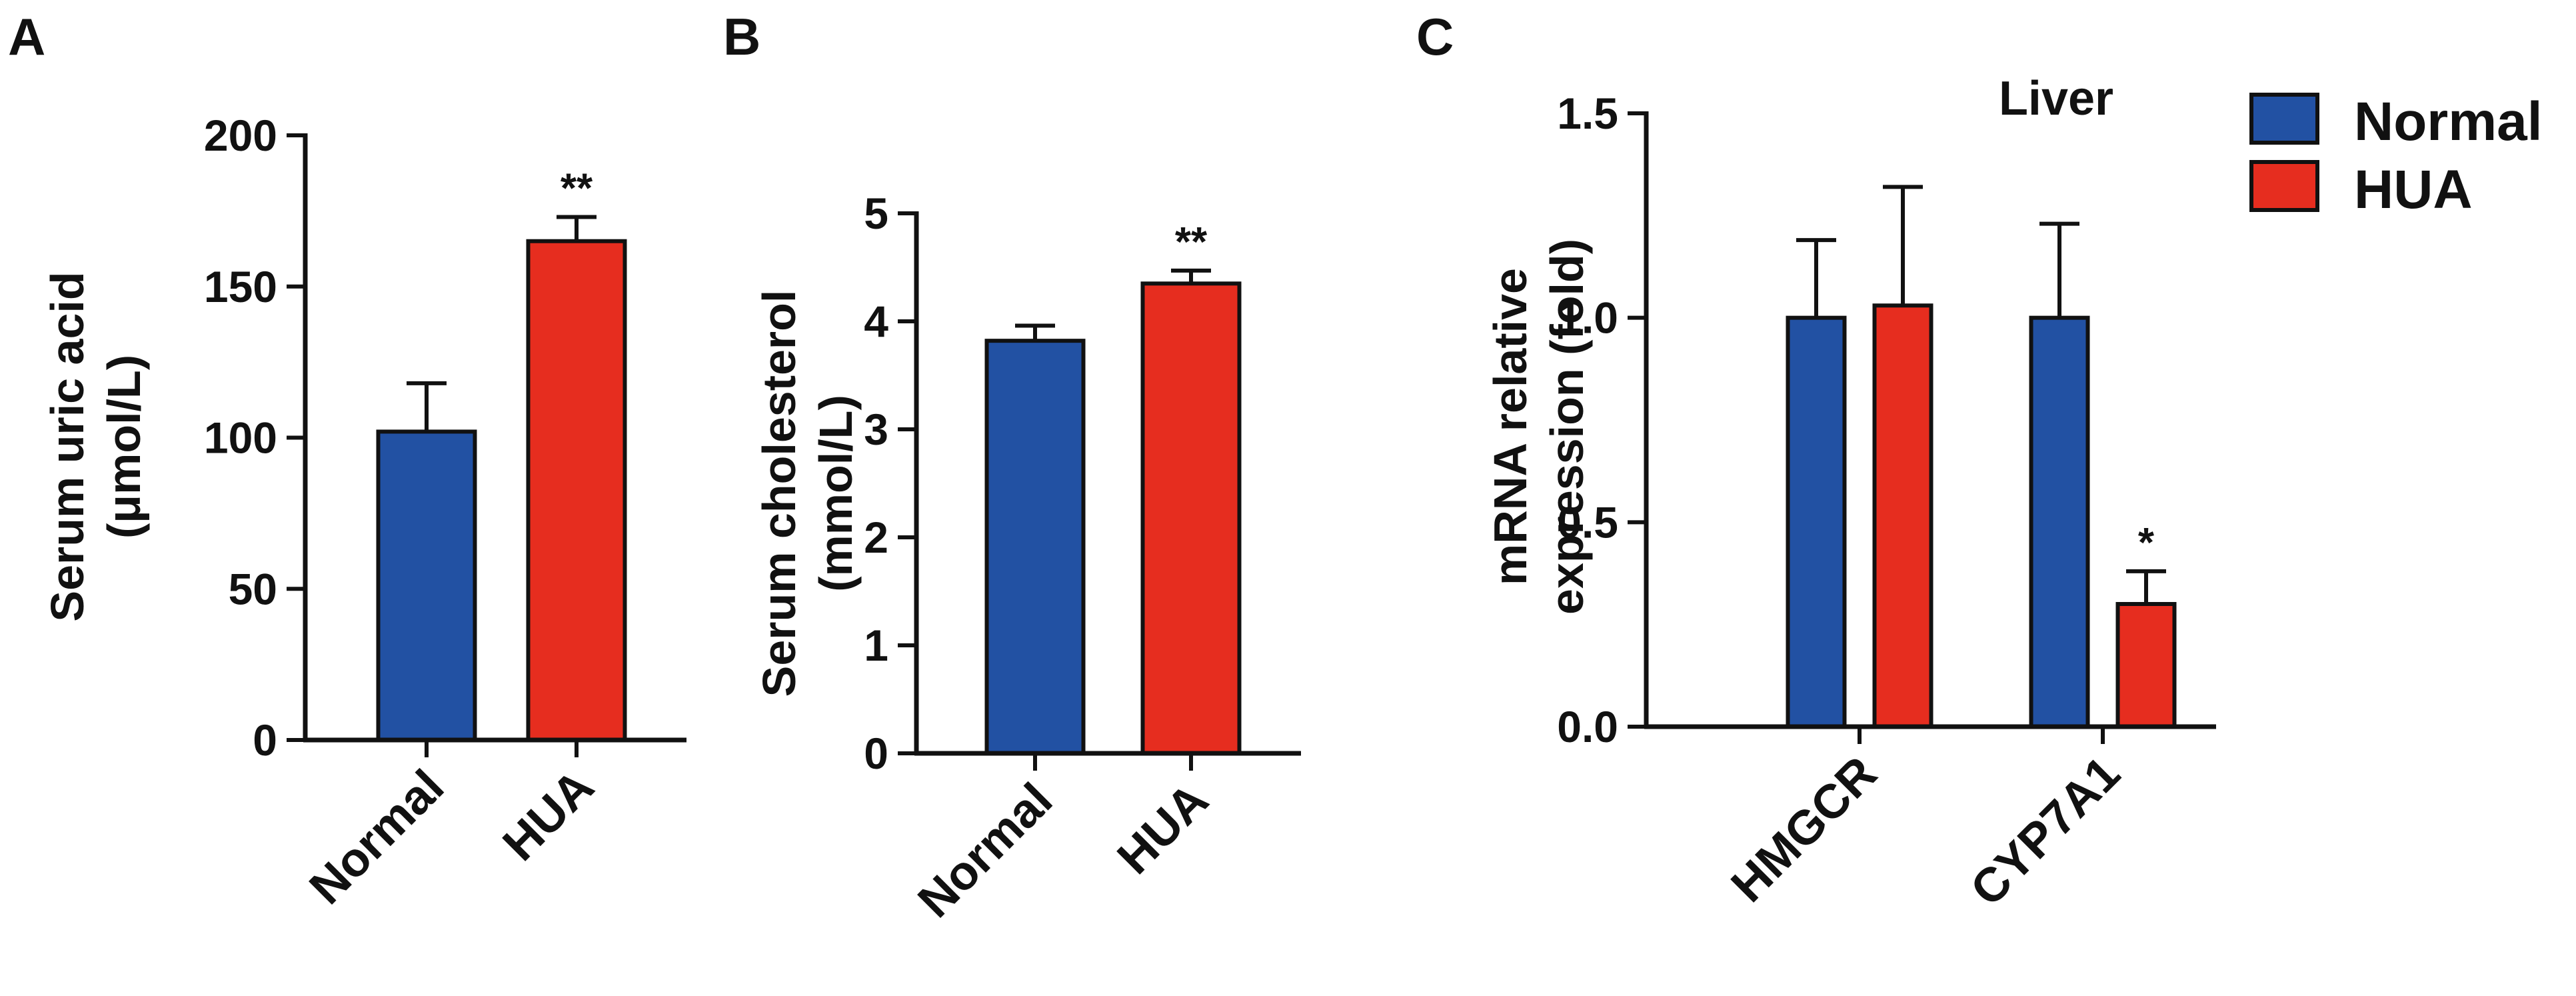 This screenshot has width=2576, height=996. What do you see at coordinates (27, 36) in the screenshot?
I see `panel-a-label: A` at bounding box center [27, 36].